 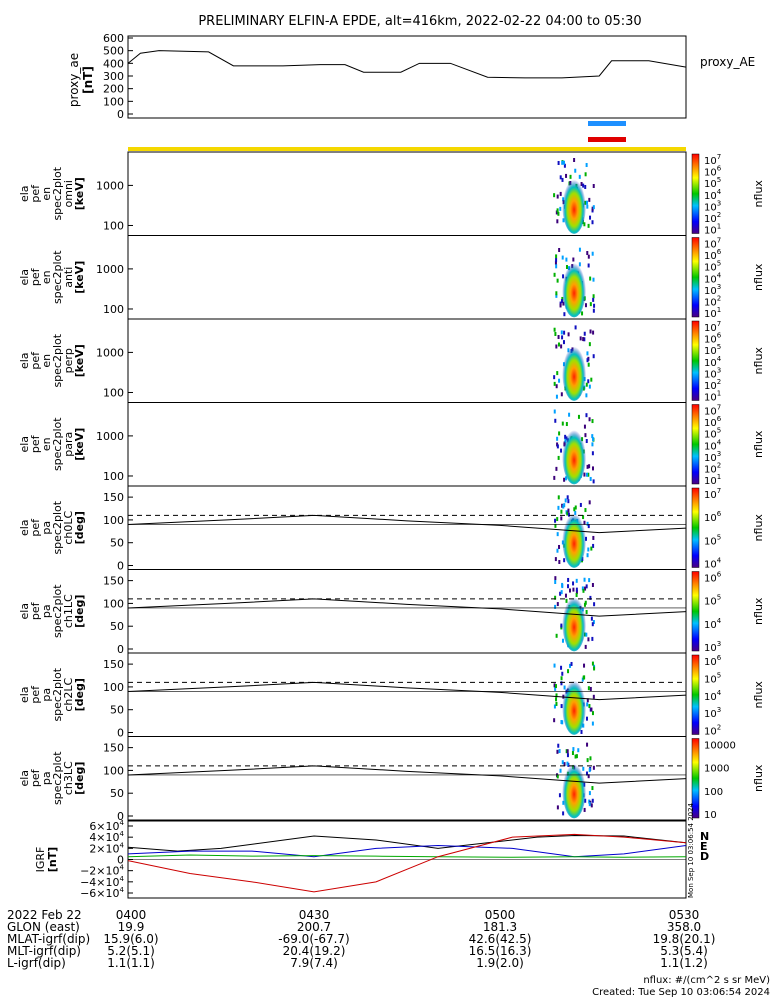 I want to click on colorbar-tick: 10⁵, so click(x=712, y=540).